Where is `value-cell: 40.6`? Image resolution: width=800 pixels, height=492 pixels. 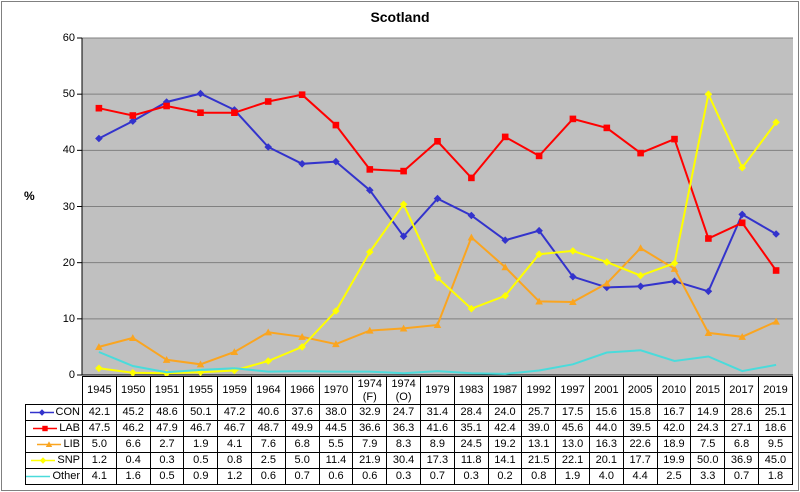 value-cell: 40.6 is located at coordinates (268, 412).